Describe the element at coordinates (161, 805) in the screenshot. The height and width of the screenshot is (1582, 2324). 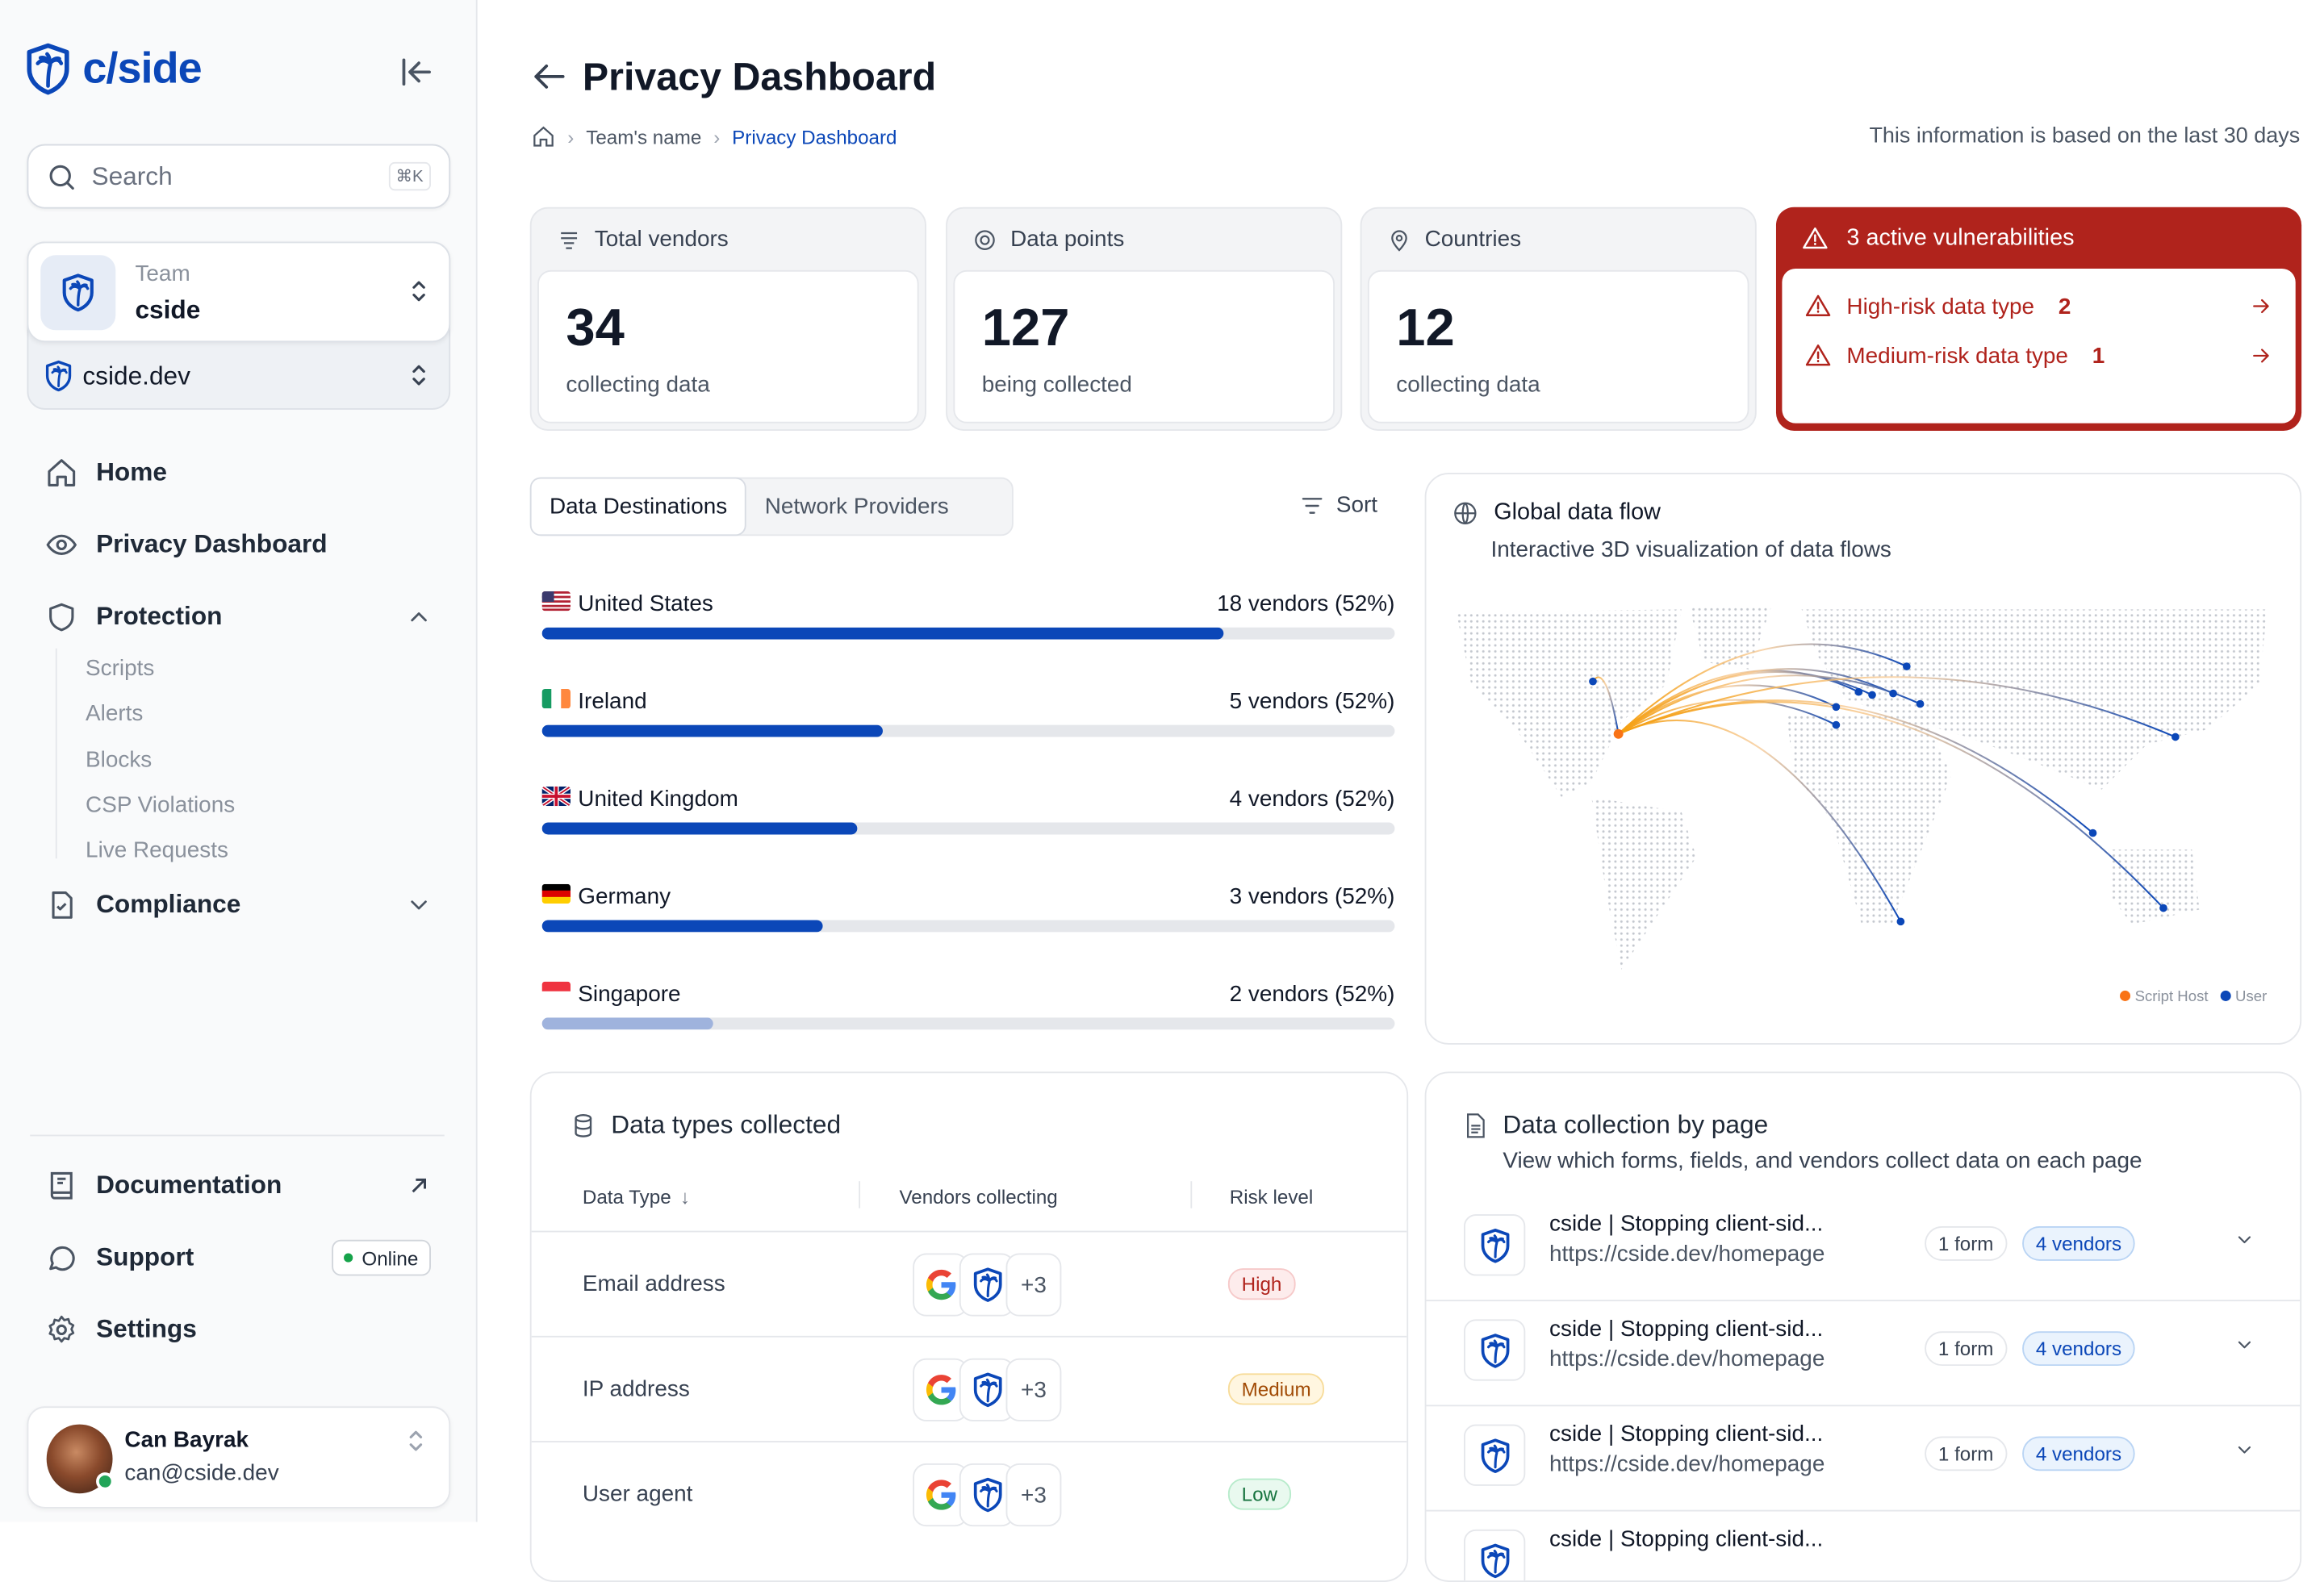
I see `sidebar-subitem-csp-violations: CSP Violations` at that location.